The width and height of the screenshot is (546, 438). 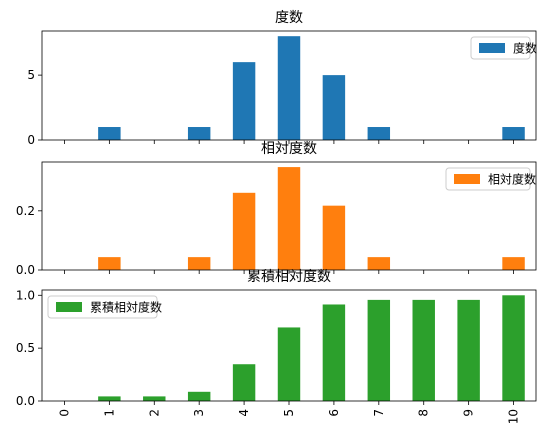 I want to click on x-tick-label: 8, so click(x=424, y=413).